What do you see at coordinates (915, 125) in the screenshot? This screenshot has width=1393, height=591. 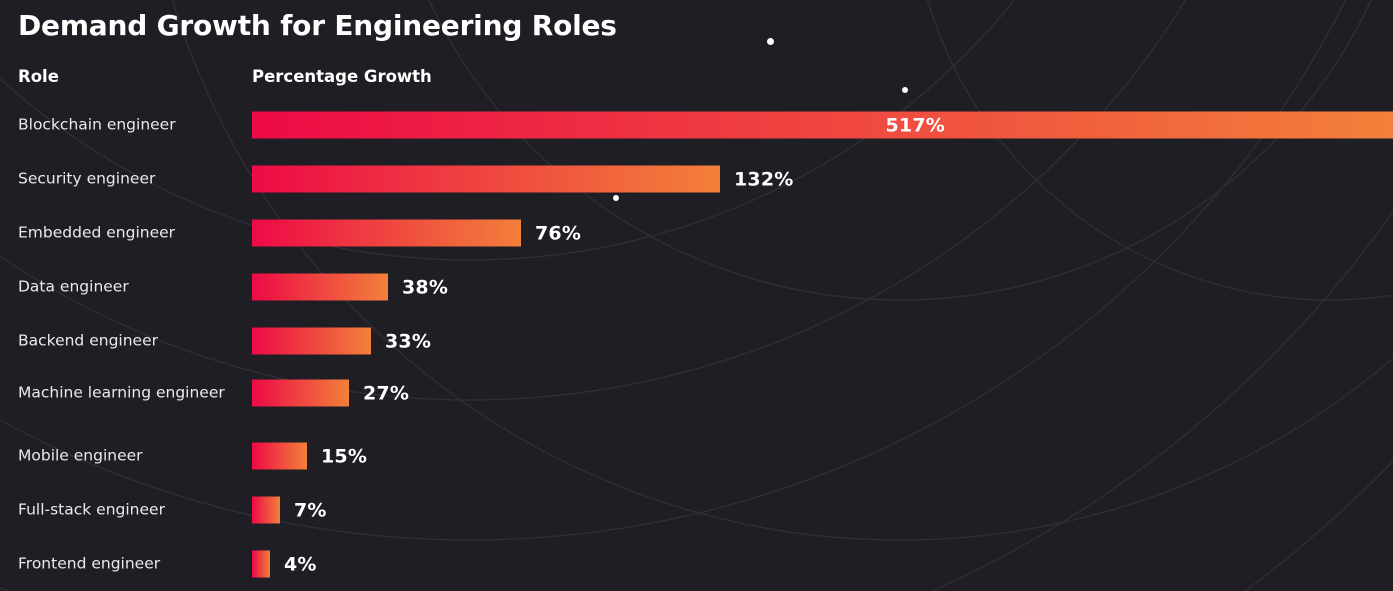 I see `bar-value-label: 517%` at bounding box center [915, 125].